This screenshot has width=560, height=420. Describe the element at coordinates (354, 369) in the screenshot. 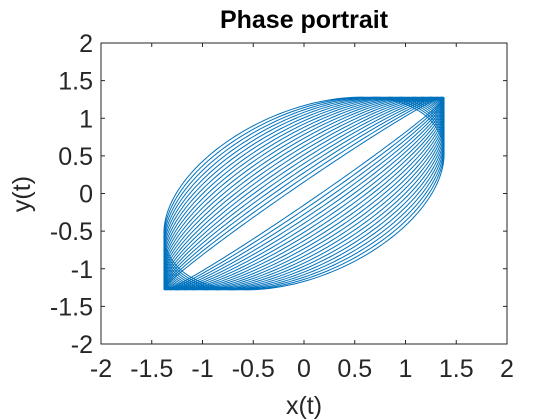

I see `x-tick-label: 0.5` at that location.